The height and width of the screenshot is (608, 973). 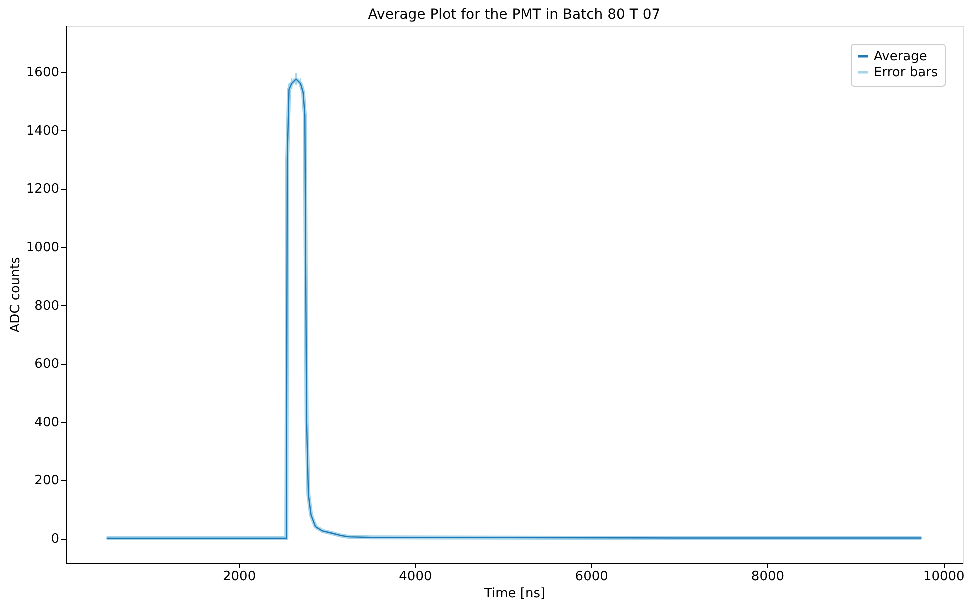 I want to click on x-tick-label: 4000, so click(x=415, y=577).